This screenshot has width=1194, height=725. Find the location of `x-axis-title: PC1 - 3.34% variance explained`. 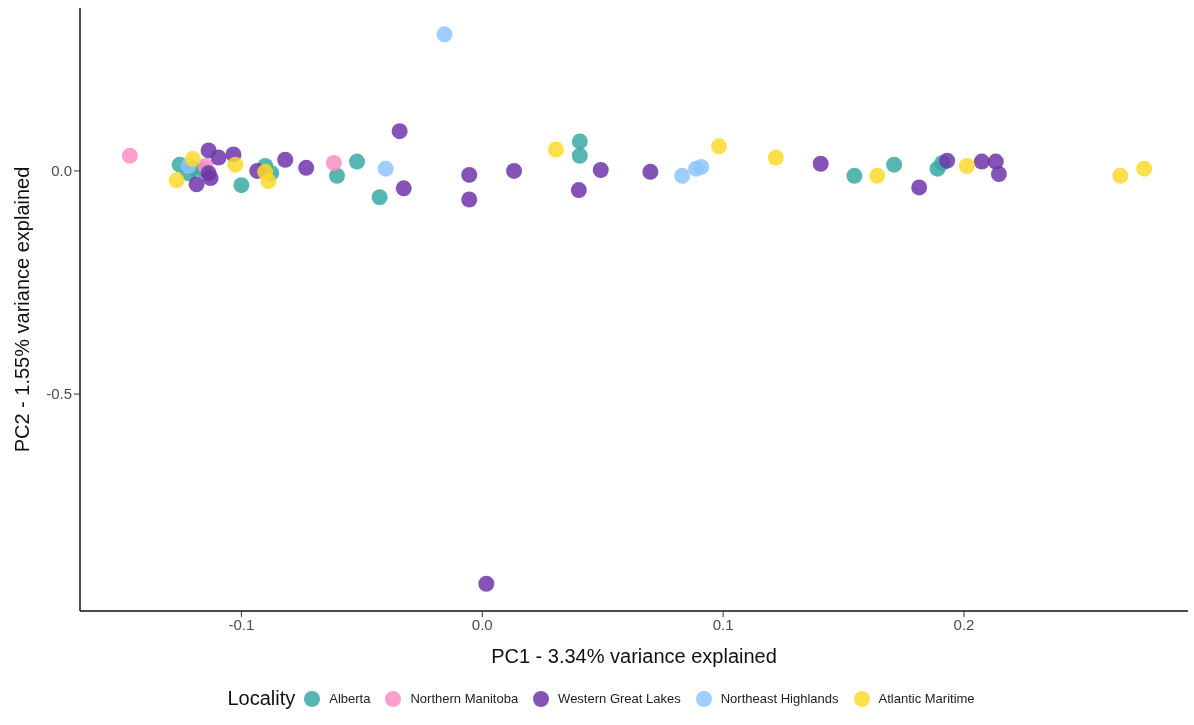

x-axis-title: PC1 - 3.34% variance explained is located at coordinates (634, 656).